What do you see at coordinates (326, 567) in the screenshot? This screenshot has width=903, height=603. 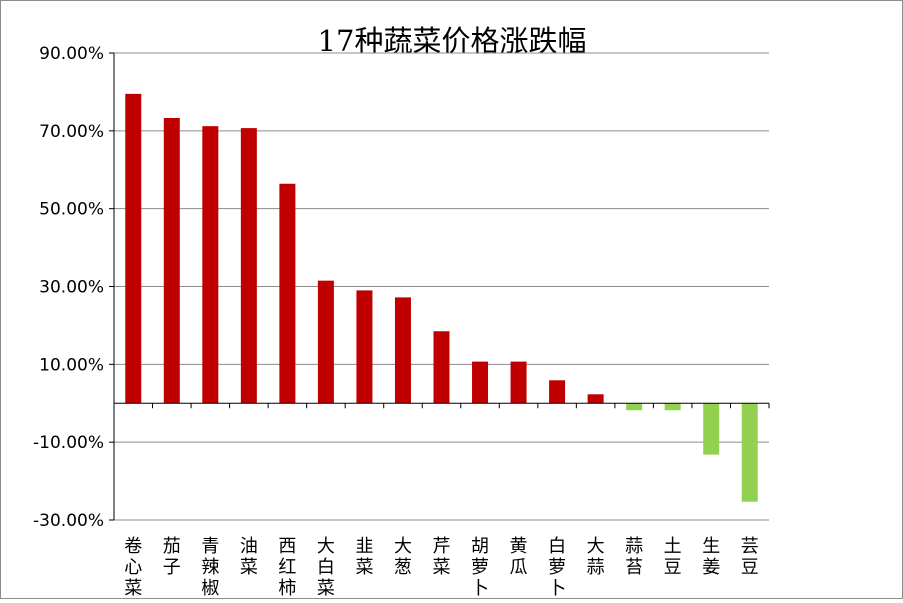 I see `category-label-6: 大白菜` at bounding box center [326, 567].